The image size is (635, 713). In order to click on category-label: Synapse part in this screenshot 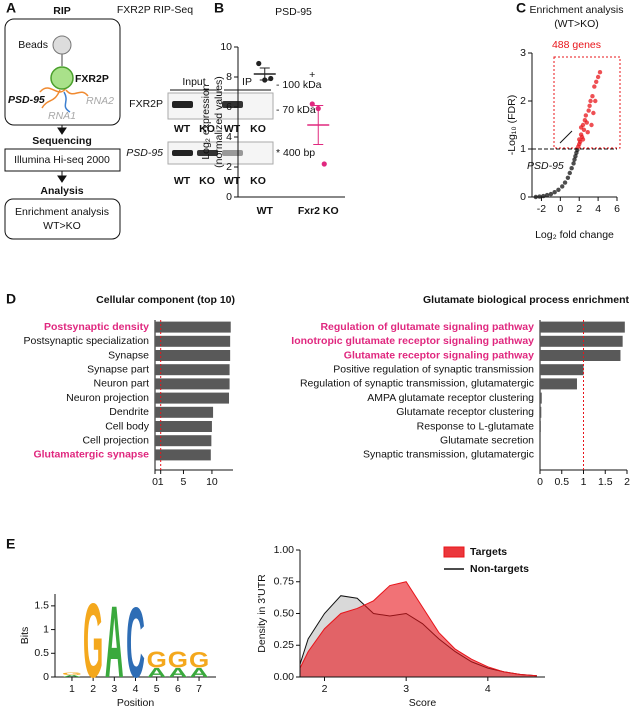, I will do `click(118, 369)`.